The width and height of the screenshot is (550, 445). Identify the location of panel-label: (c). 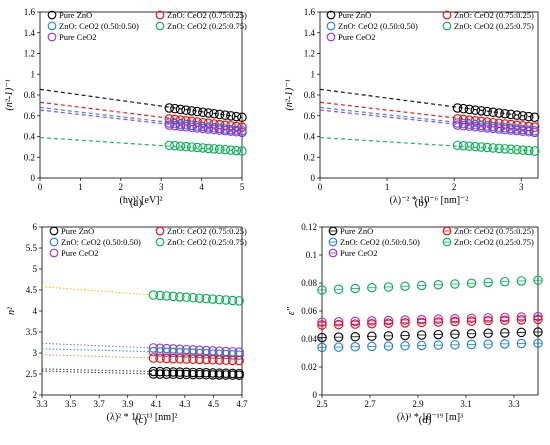
(141, 420).